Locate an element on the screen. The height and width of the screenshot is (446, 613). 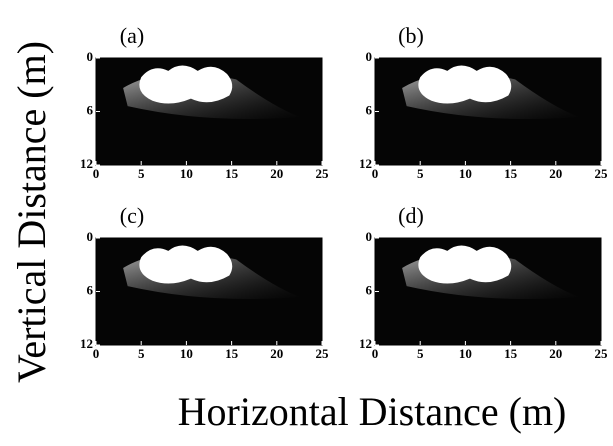
panel-label: (d) is located at coordinates (411, 215).